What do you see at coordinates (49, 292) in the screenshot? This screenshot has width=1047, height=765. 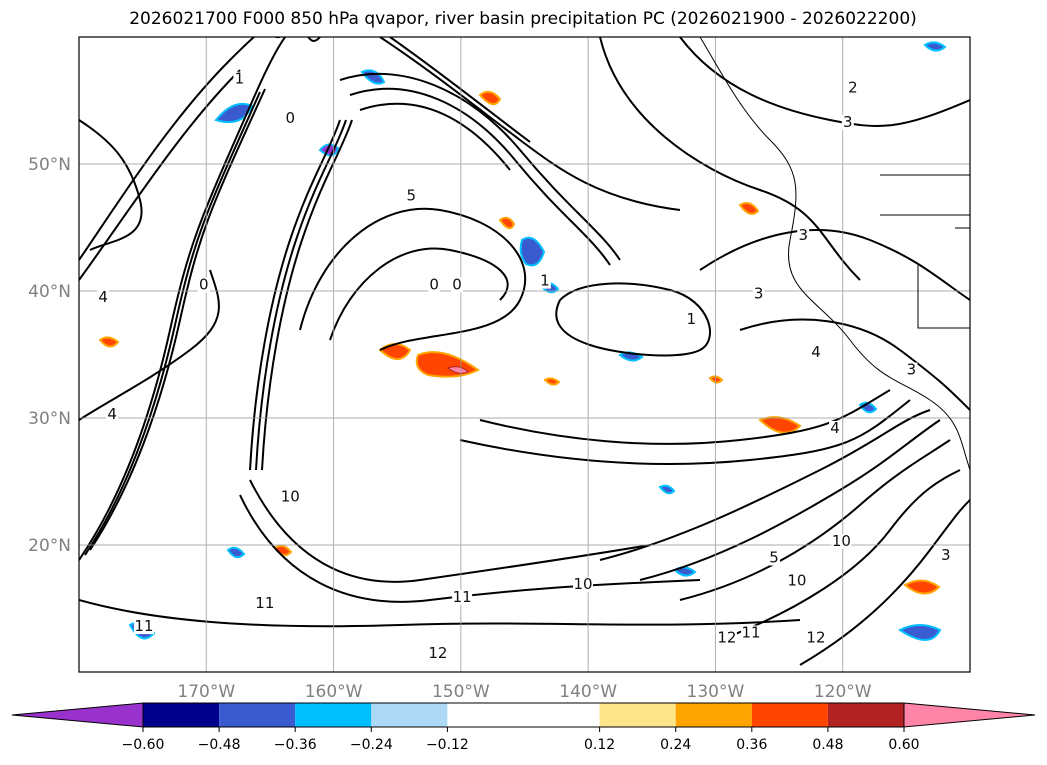 I see `lat-tick-label: 40°N` at bounding box center [49, 292].